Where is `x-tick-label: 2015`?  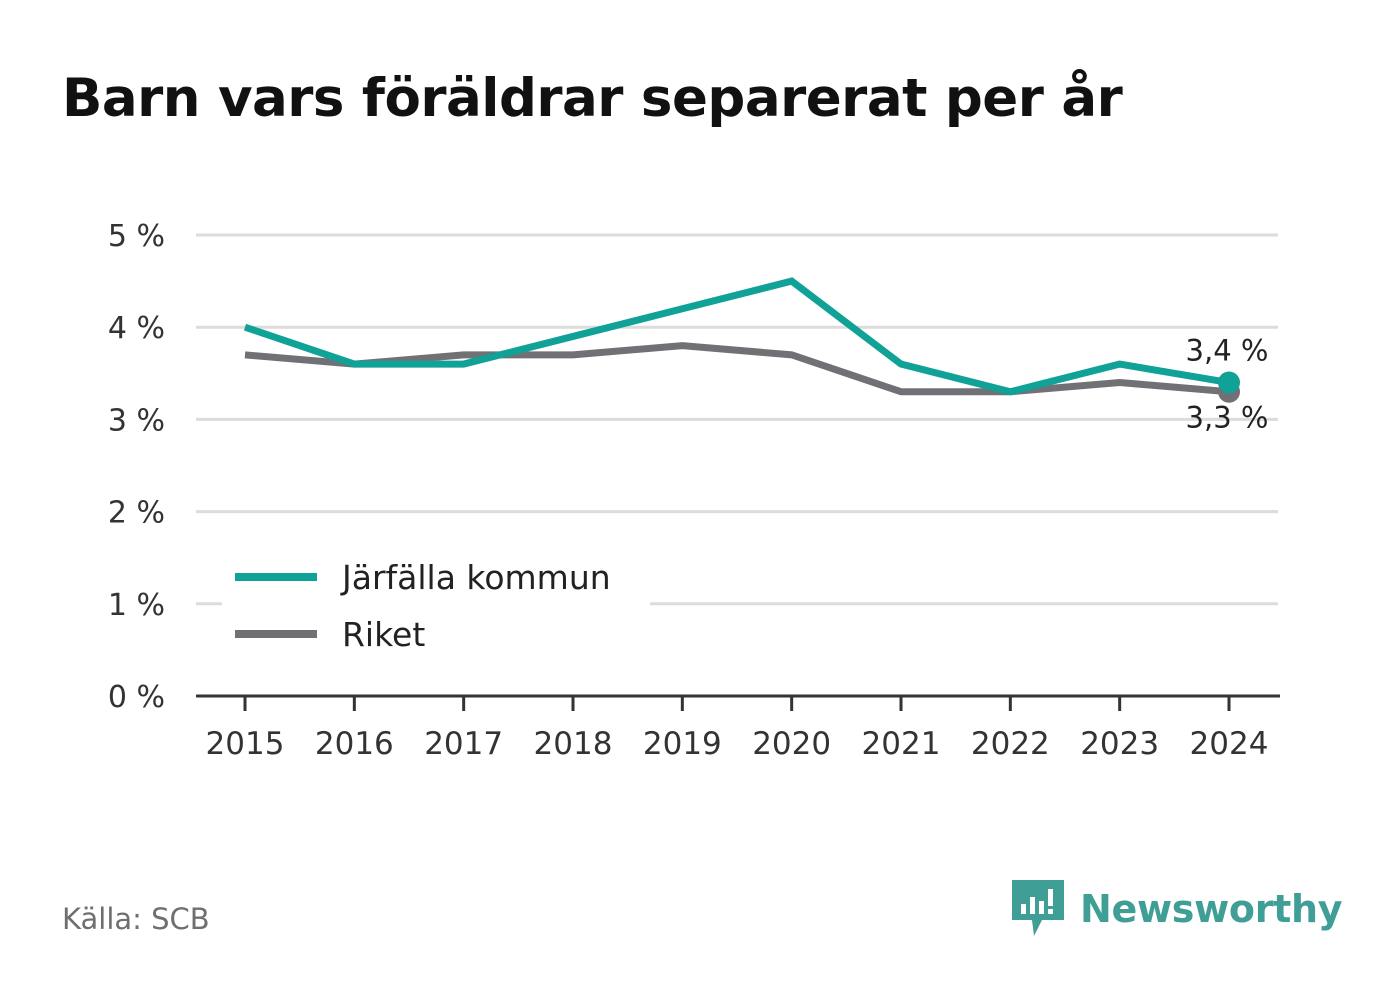
x-tick-label: 2015 is located at coordinates (245, 744).